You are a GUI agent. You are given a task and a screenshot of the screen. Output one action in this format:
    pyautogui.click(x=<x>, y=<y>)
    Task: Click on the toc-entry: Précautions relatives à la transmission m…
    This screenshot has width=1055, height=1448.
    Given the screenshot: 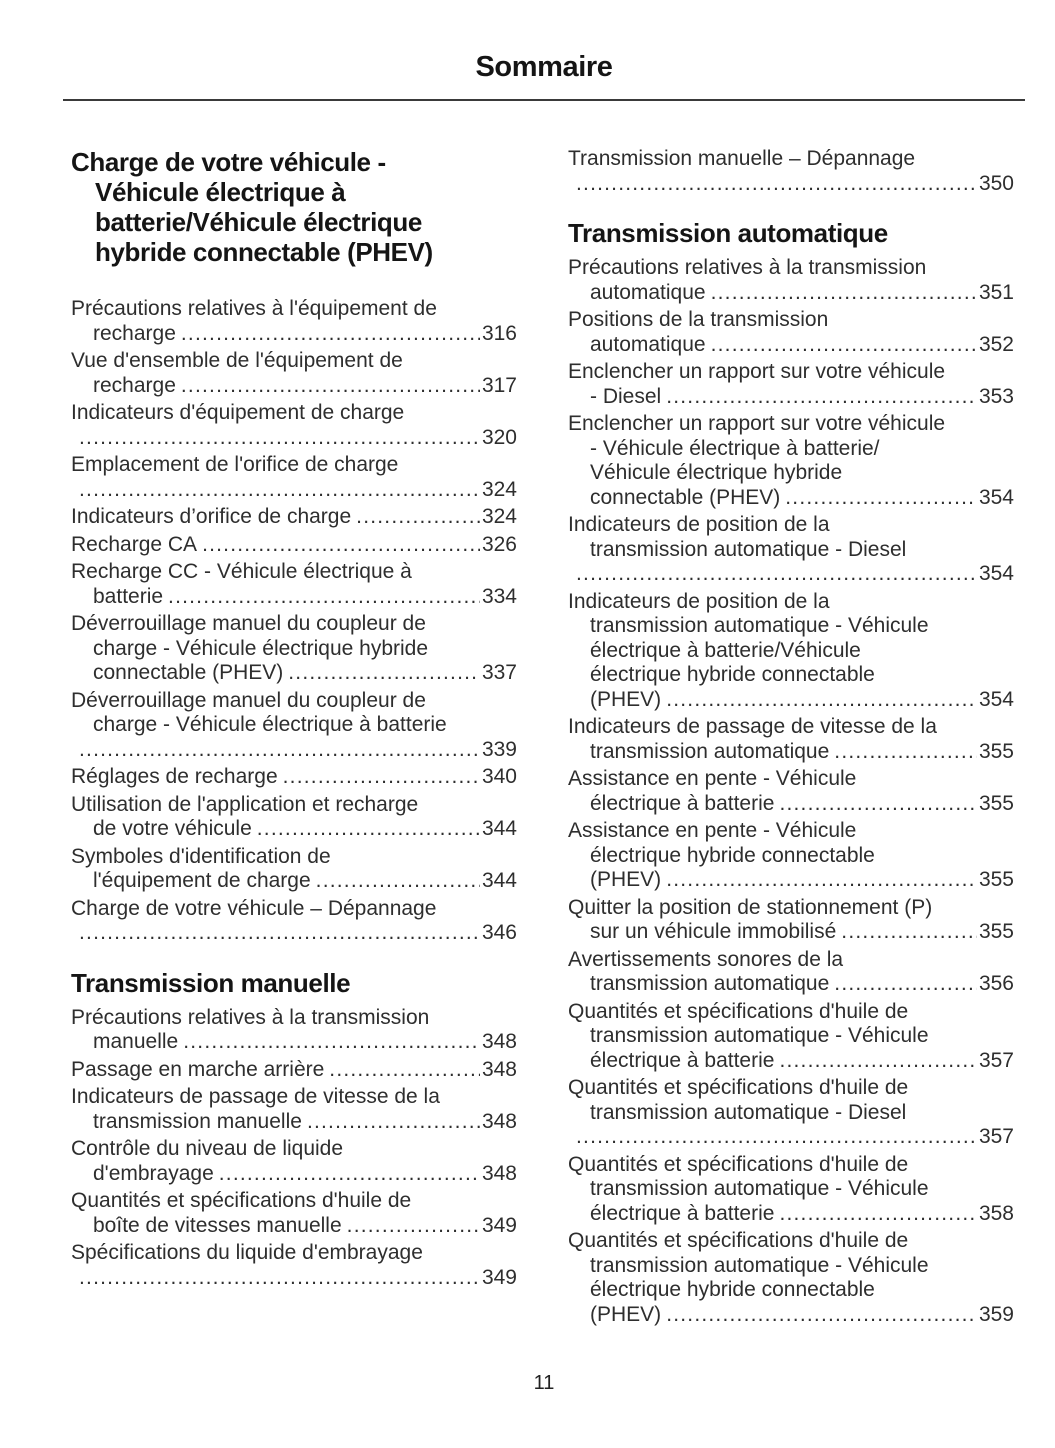 What is the action you would take?
    pyautogui.click(x=294, y=1030)
    